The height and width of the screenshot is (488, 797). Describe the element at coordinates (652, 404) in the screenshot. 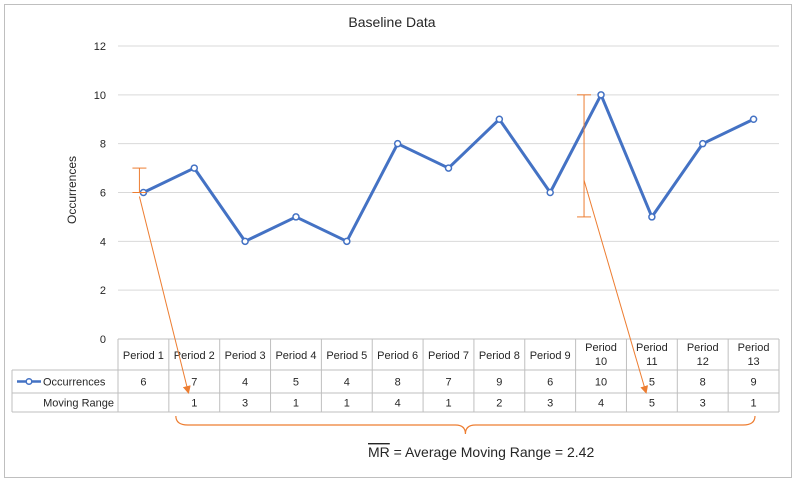

I see `moving-range-value: 5` at that location.